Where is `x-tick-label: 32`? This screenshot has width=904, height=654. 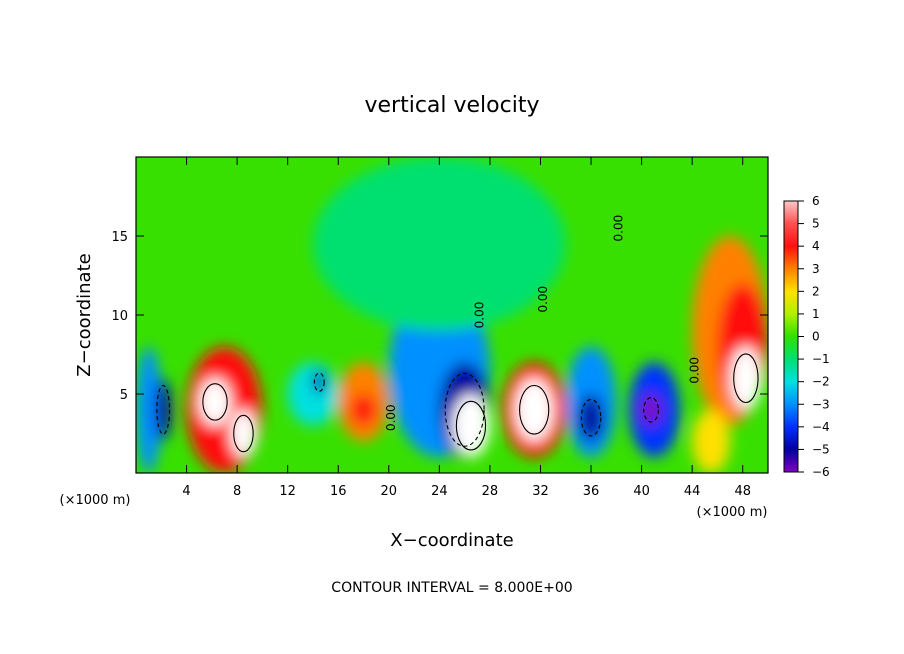 x-tick-label: 32 is located at coordinates (540, 491).